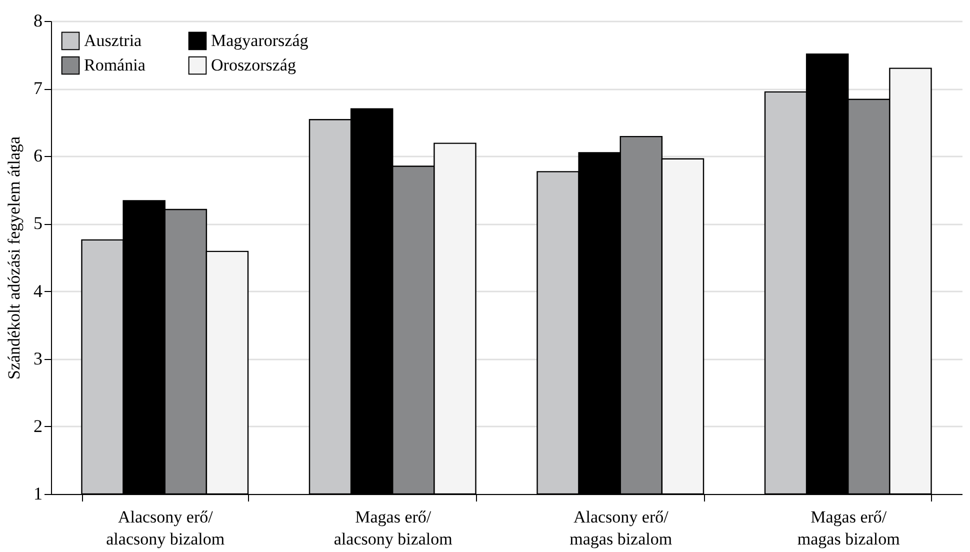 The height and width of the screenshot is (552, 970). I want to click on x-tick-label: Magas erő/ alacsony bizalom, so click(393, 528).